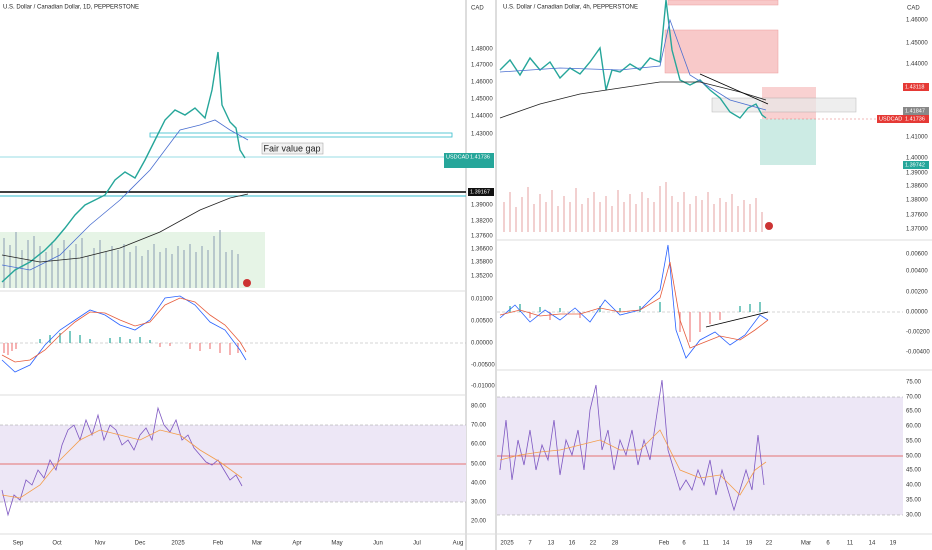 This screenshot has width=932, height=550. What do you see at coordinates (378, 544) in the screenshot?
I see `time-label: Jun` at bounding box center [378, 544].